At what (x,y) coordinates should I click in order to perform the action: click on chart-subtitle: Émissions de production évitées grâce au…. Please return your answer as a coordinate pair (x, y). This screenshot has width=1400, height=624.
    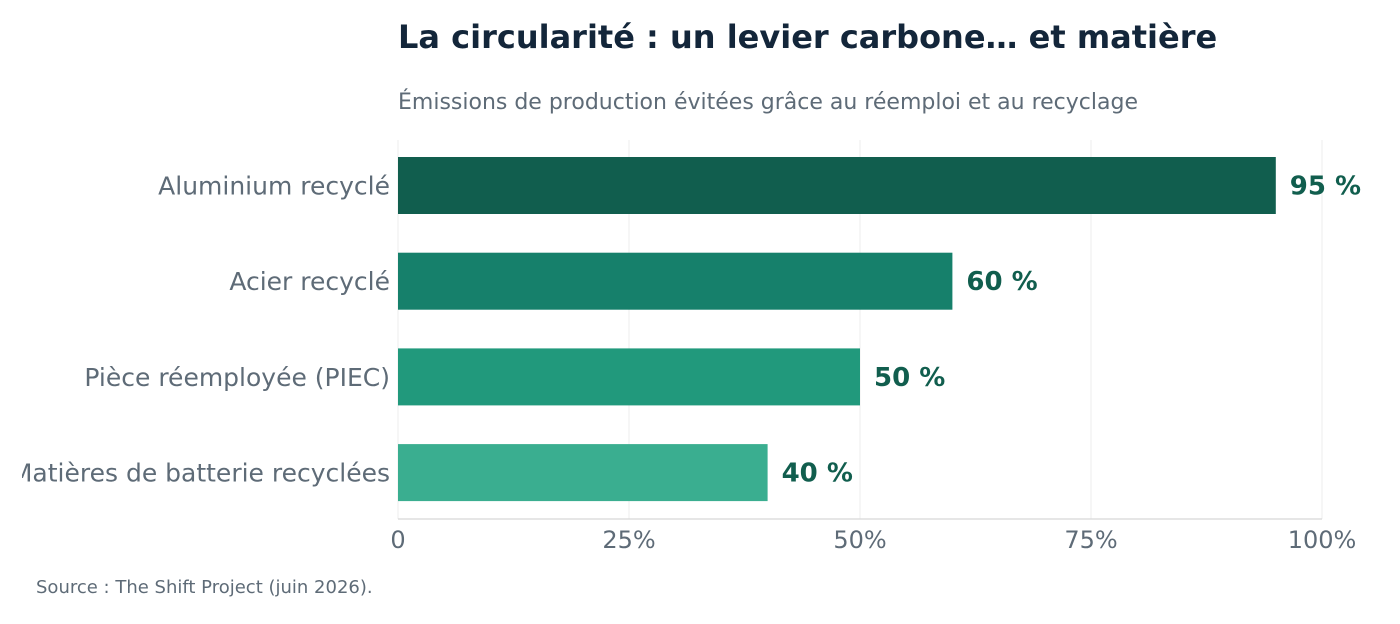
    Looking at the image, I should click on (768, 102).